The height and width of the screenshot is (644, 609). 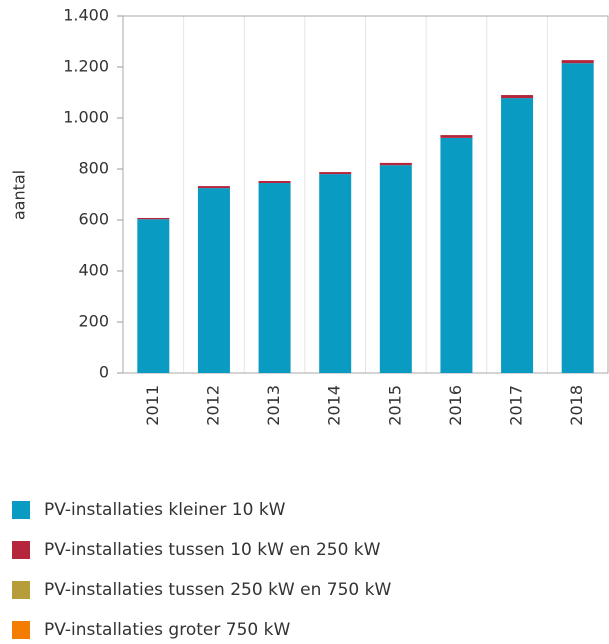 I want to click on legend-label: PV-installaties tussen 250 kW en 750 kW, so click(x=217, y=590).